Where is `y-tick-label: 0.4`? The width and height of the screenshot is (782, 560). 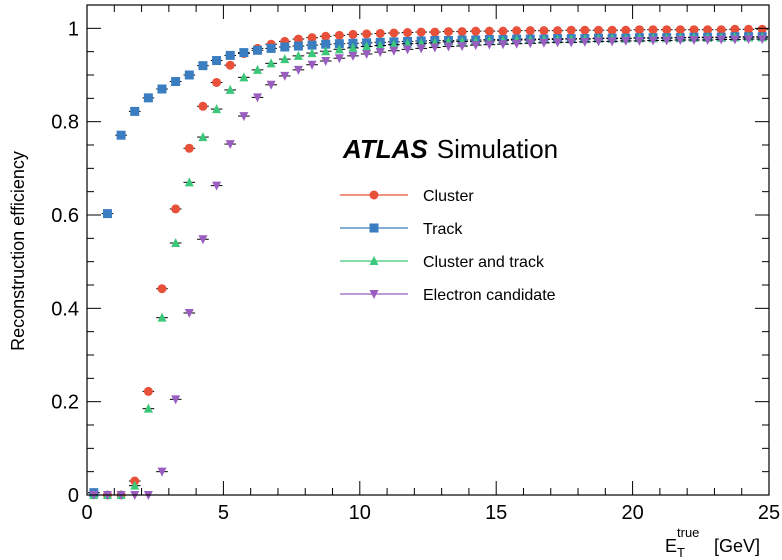 y-tick-label: 0.4 is located at coordinates (65, 309).